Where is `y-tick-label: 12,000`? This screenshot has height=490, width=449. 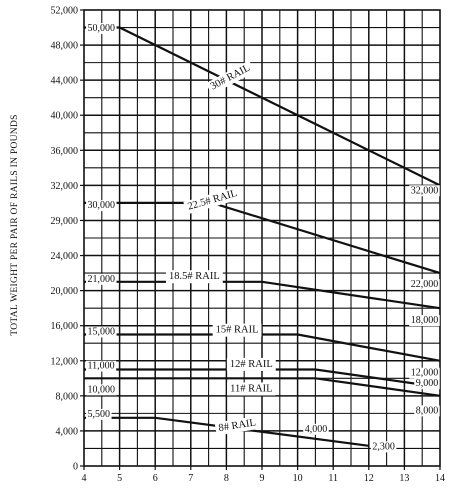 y-tick-label: 12,000 is located at coordinates (65, 361).